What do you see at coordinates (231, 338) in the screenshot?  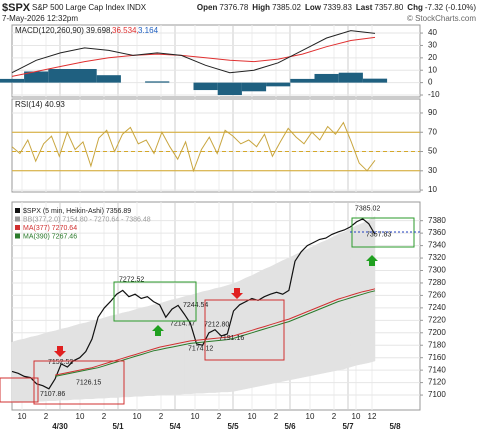 I see `price-annotation: 7191.16` at bounding box center [231, 338].